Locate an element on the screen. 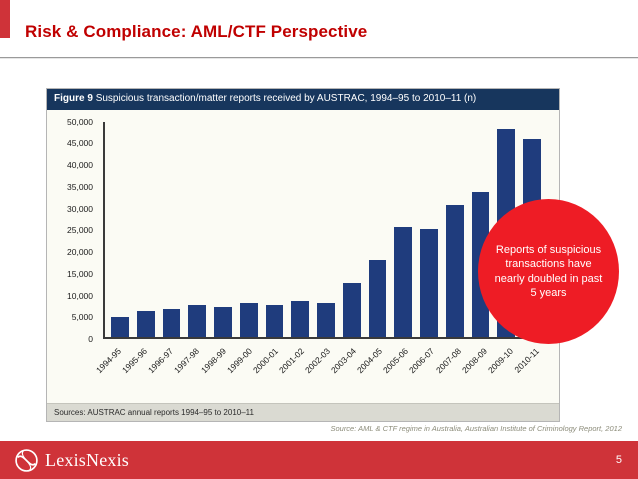 The width and height of the screenshot is (638, 479). y-tick-label: 45,000 is located at coordinates (80, 143).